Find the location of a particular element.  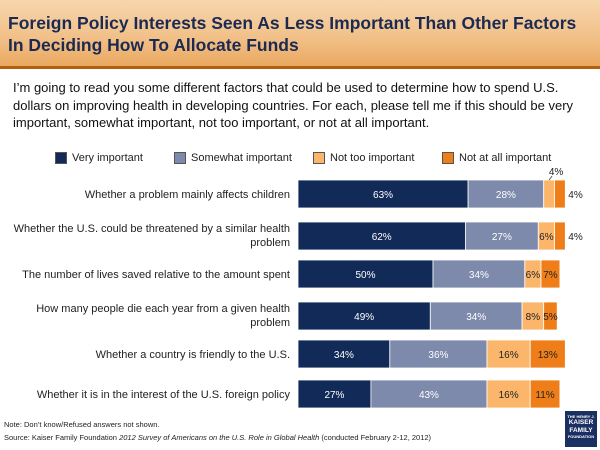

logo-line2b: FAMILY is located at coordinates (581, 430).